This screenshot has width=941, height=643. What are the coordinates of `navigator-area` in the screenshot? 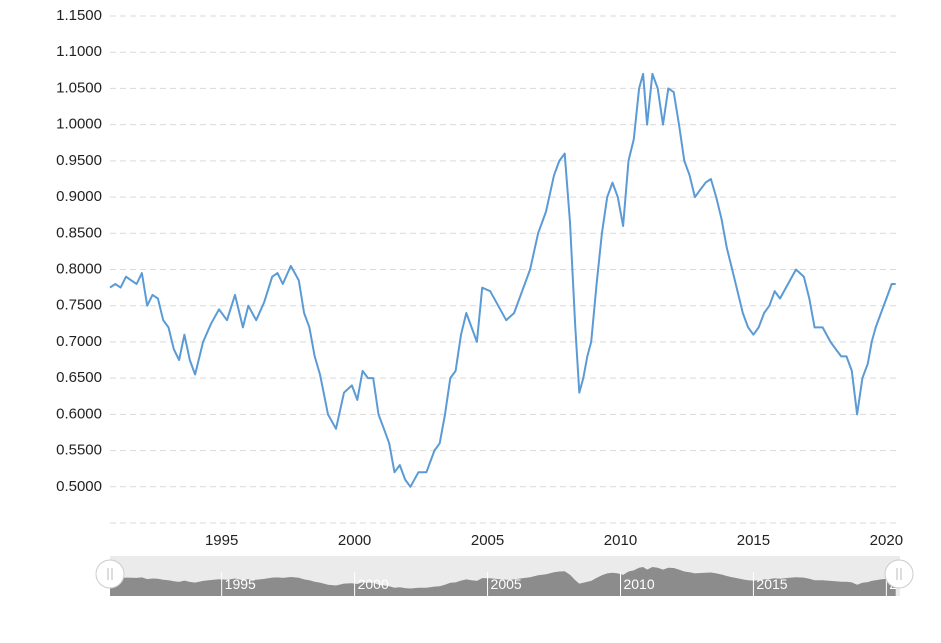 It's located at (503, 581).